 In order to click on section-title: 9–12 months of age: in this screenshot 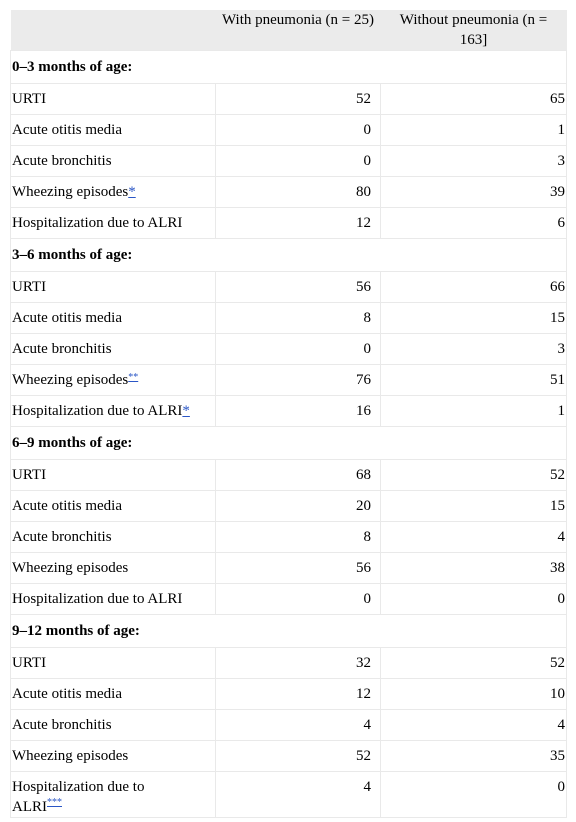, I will do `click(288, 631)`.